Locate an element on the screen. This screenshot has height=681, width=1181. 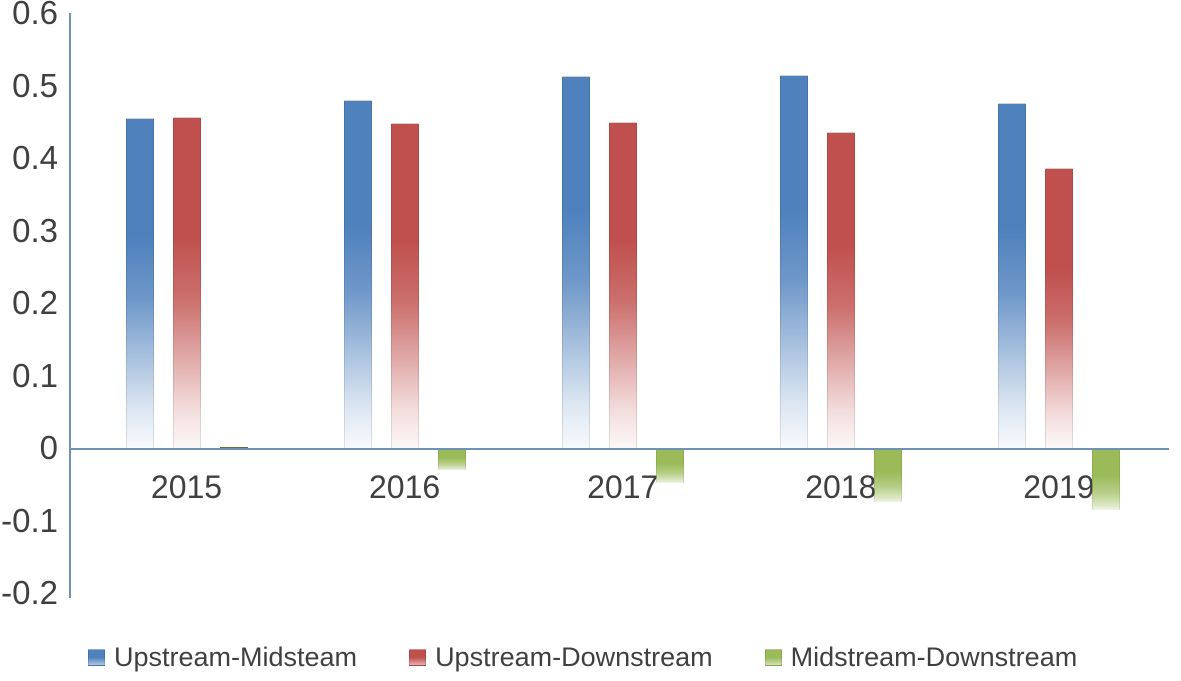
bar-midstream-downstream-2015 is located at coordinates (233, 447).